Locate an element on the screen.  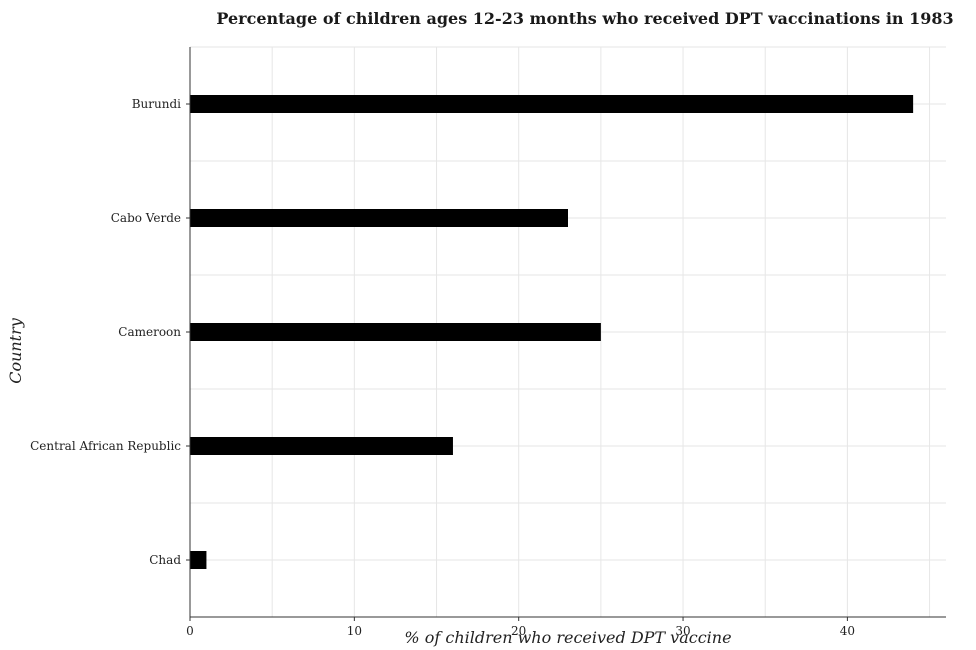
bar-chad is located at coordinates (198, 560).